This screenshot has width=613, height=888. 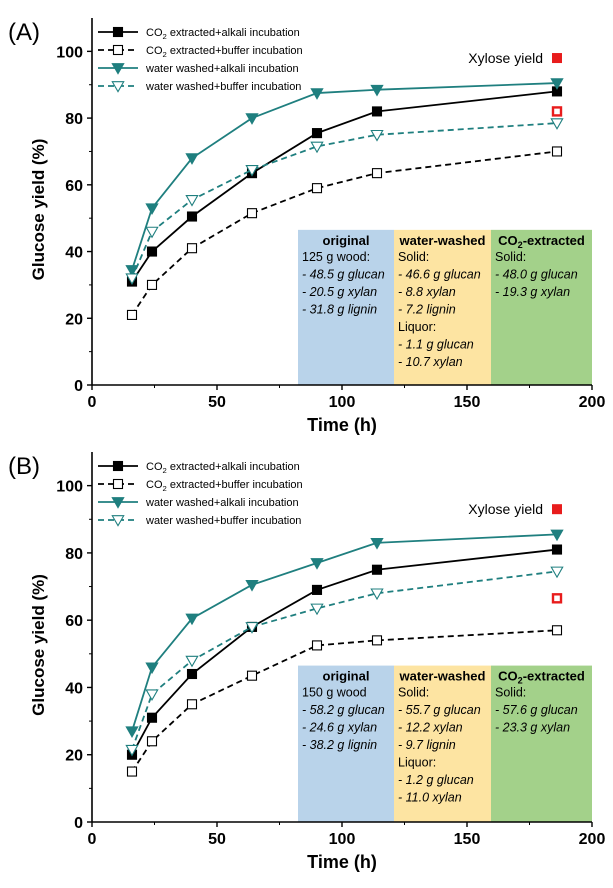 I want to click on table-line: - 38.2 g lignin, so click(x=339, y=745).